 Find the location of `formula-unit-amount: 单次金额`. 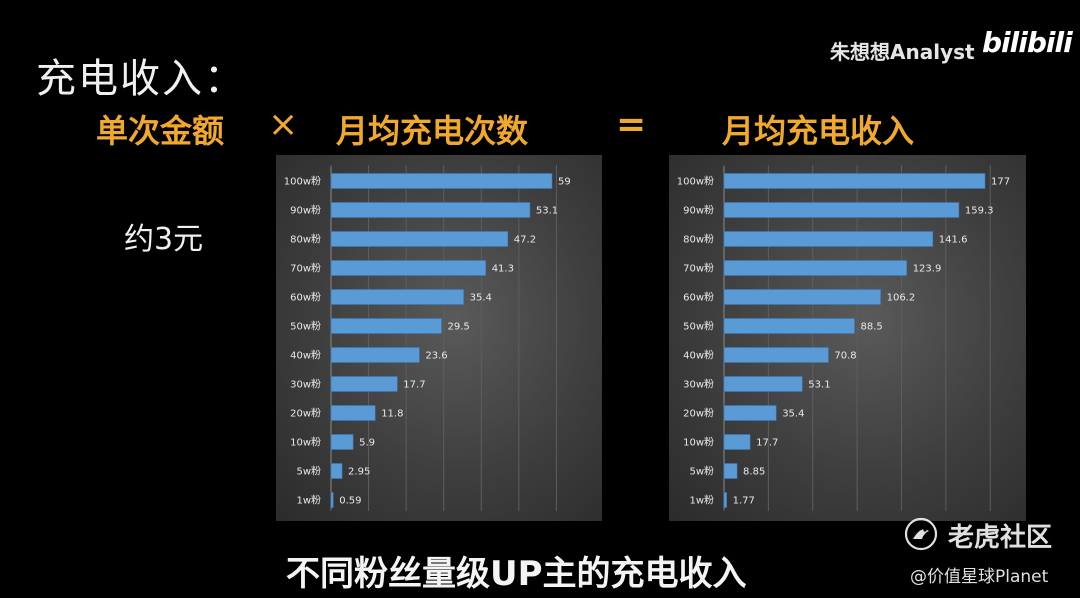

formula-unit-amount: 单次金额 is located at coordinates (160, 131).